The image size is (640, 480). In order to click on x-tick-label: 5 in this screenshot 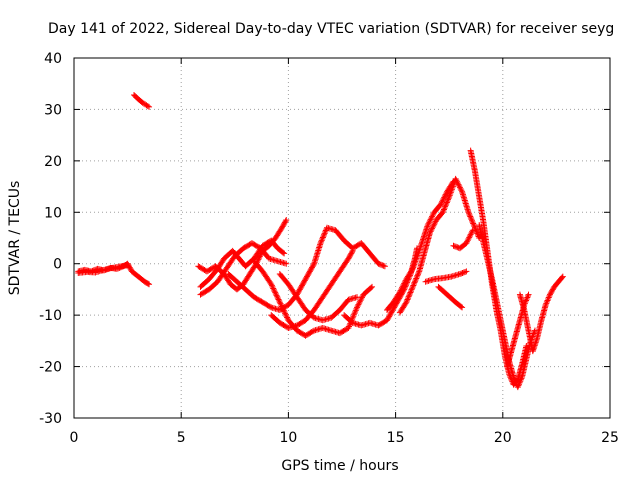, I will do `click(181, 438)`.